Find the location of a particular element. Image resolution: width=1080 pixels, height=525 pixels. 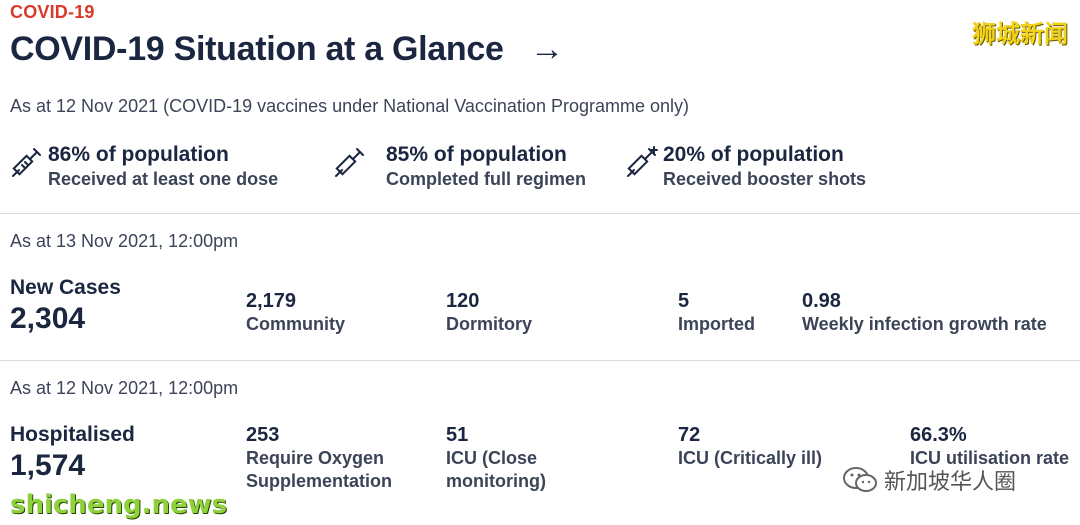

metric-value: 72 is located at coordinates (689, 435).